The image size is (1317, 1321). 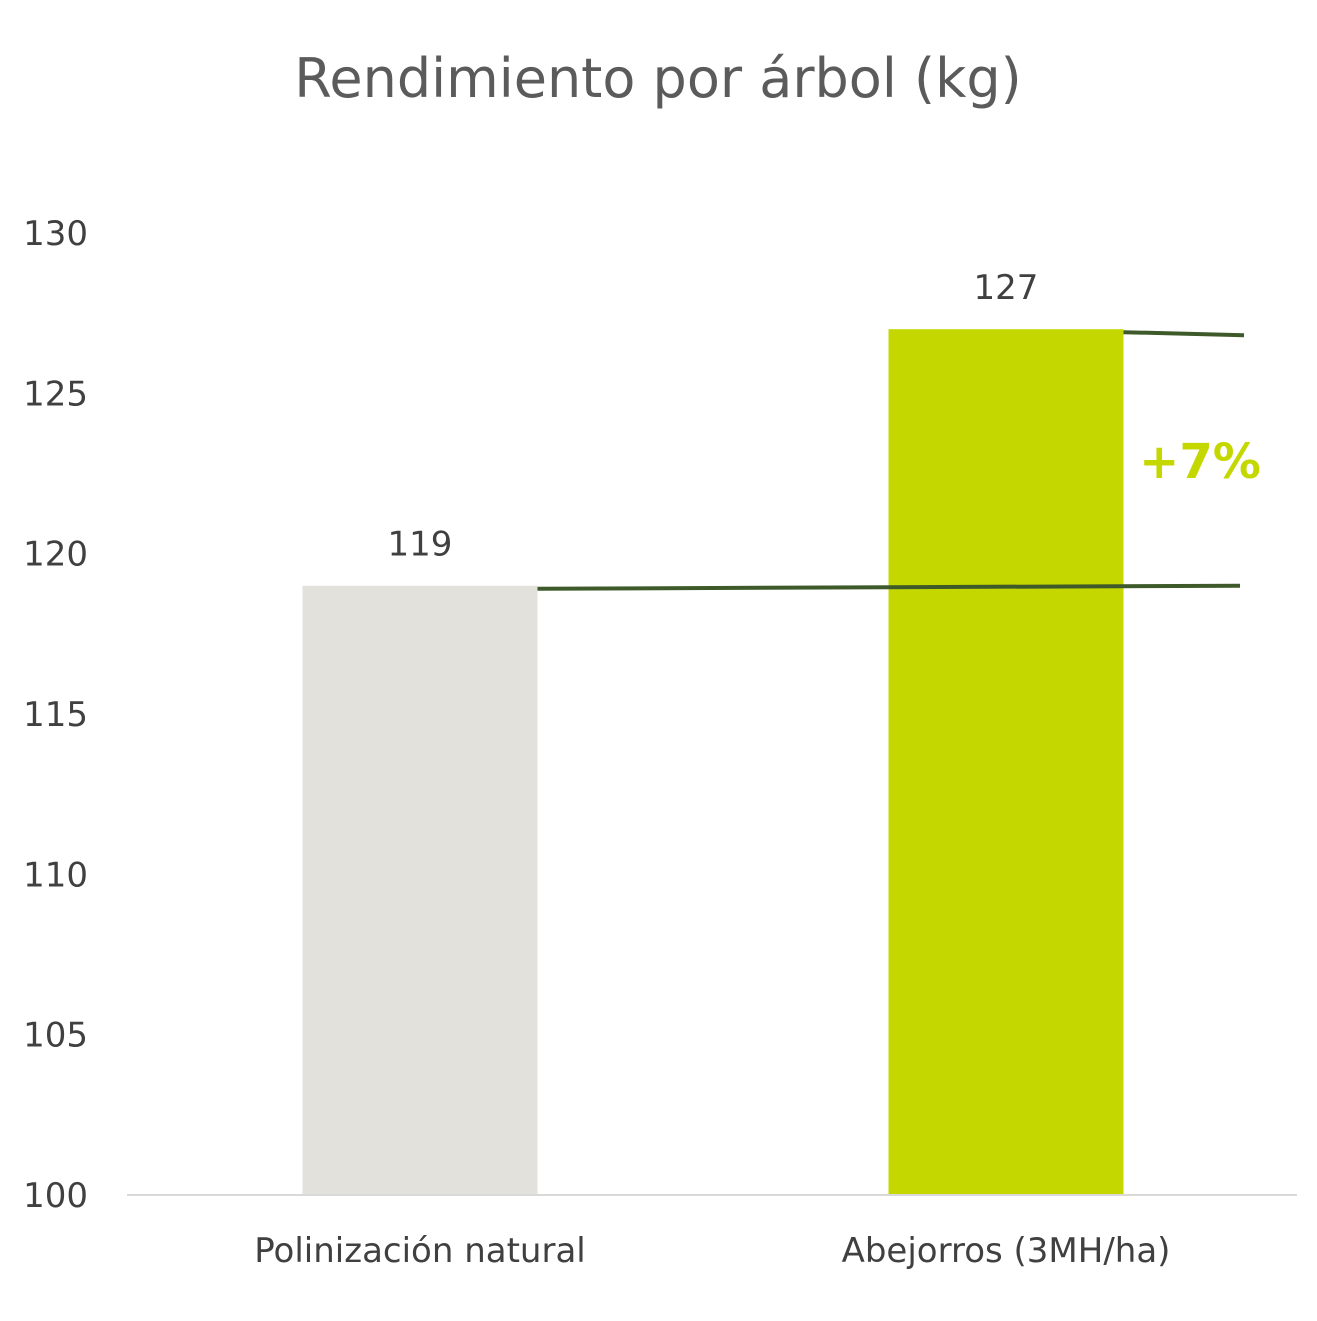 I want to click on y-tick-label: 110, so click(x=55, y=875).